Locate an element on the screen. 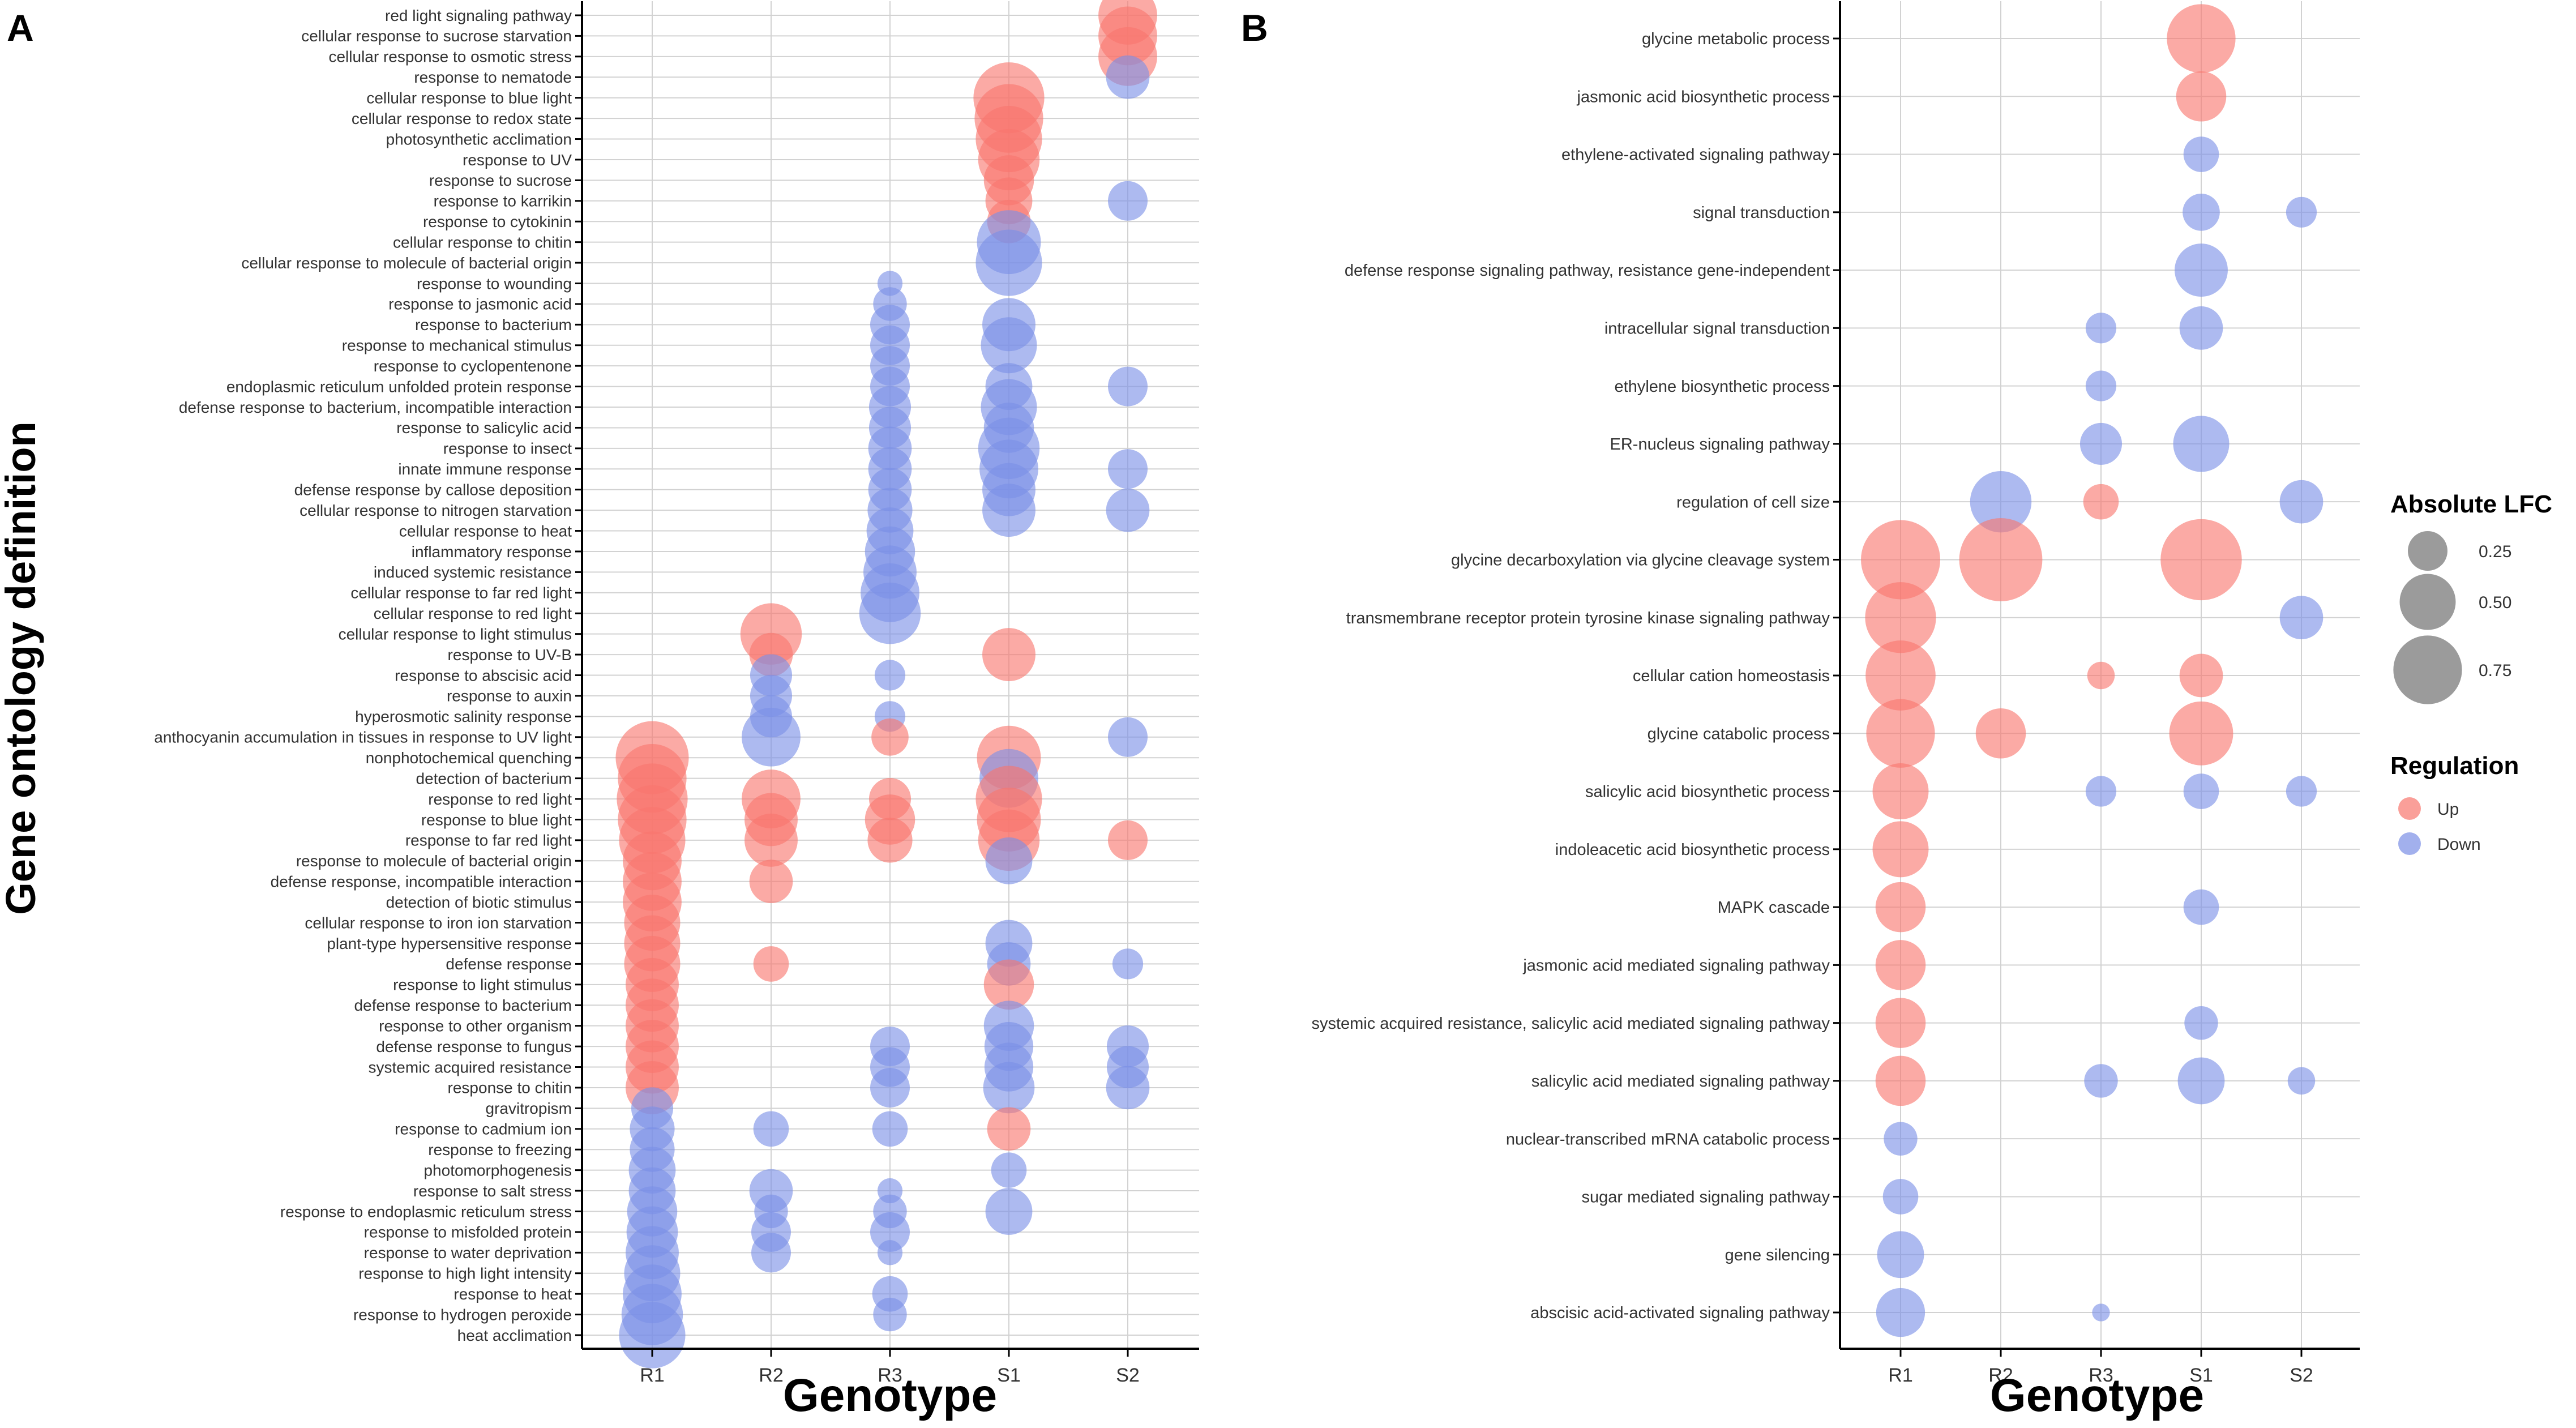 This screenshot has width=2576, height=1428. a-term-label-response-to-nematode: response to nematode is located at coordinates (493, 77).